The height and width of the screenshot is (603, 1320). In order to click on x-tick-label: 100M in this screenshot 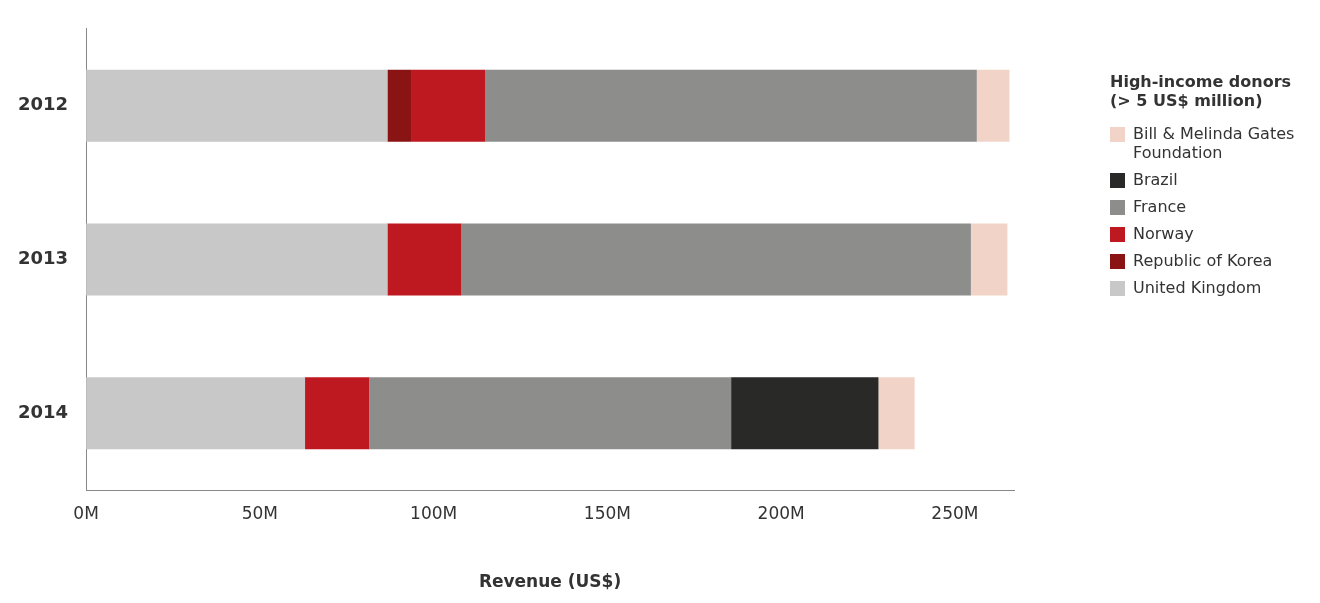, I will do `click(434, 512)`.